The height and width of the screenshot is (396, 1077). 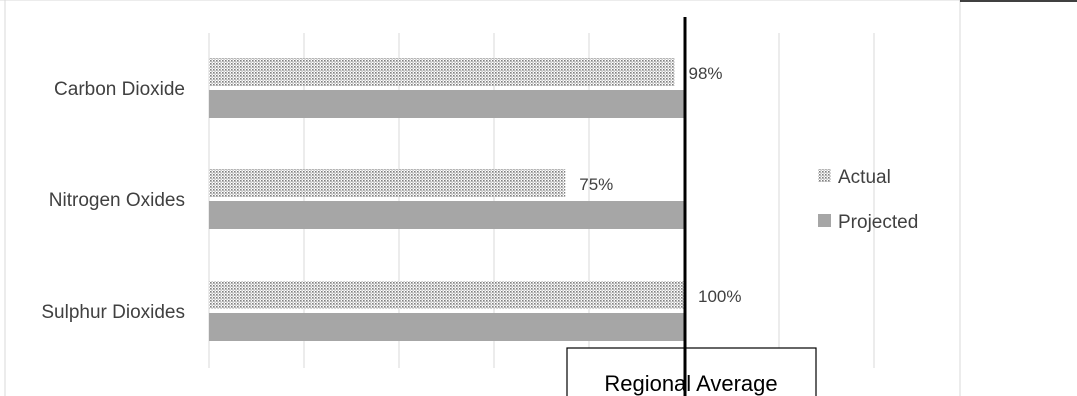 I want to click on bar-projected-sulphur-dioxides, so click(x=446, y=327).